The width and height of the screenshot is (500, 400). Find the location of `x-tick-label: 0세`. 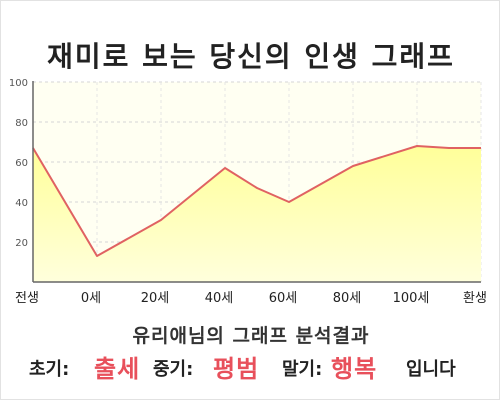

x-tick-label: 0세 is located at coordinates (91, 298).